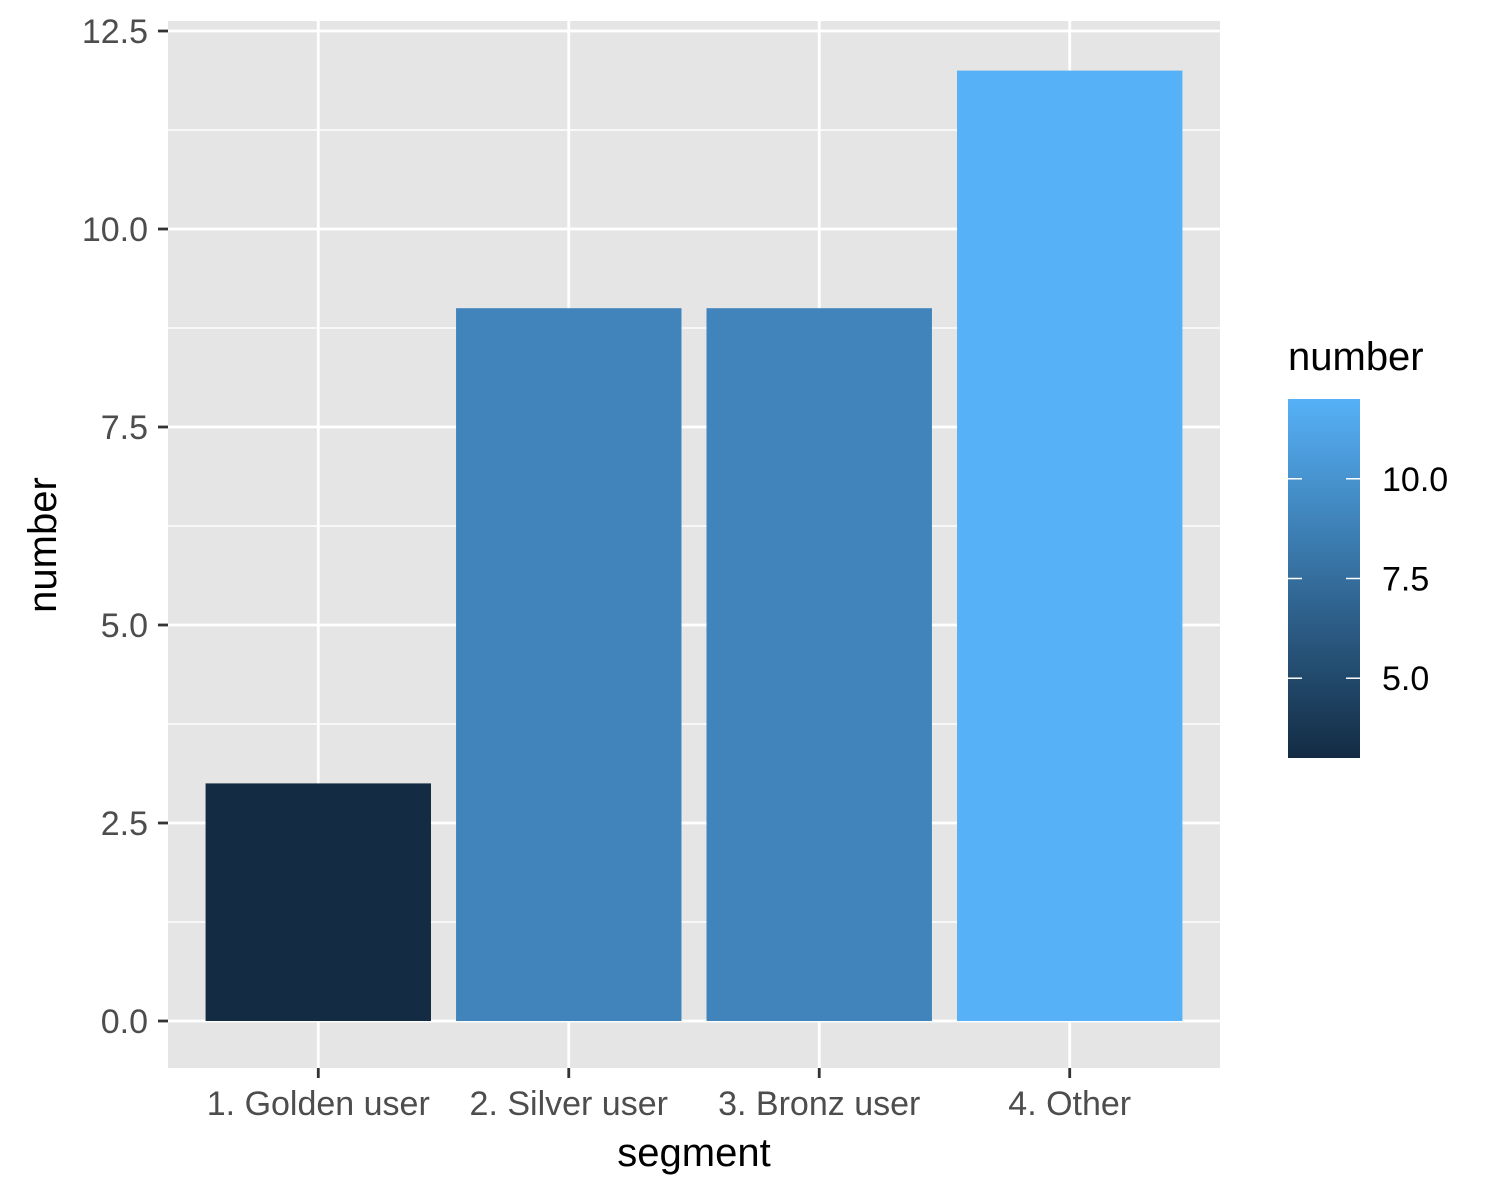 Image resolution: width=1500 pixels, height=1200 pixels. What do you see at coordinates (1405, 679) in the screenshot?
I see `colorbar-tick-label: 5.0` at bounding box center [1405, 679].